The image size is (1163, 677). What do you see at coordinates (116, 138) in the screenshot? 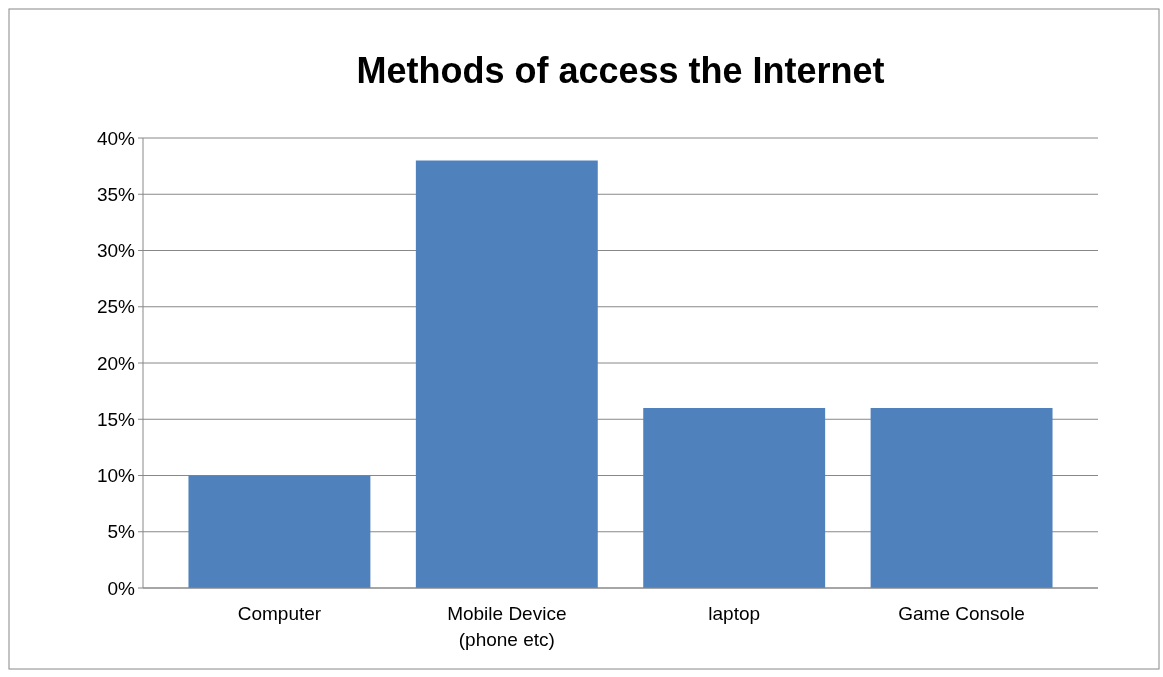
I see `y-tick-label: 40%` at bounding box center [116, 138].